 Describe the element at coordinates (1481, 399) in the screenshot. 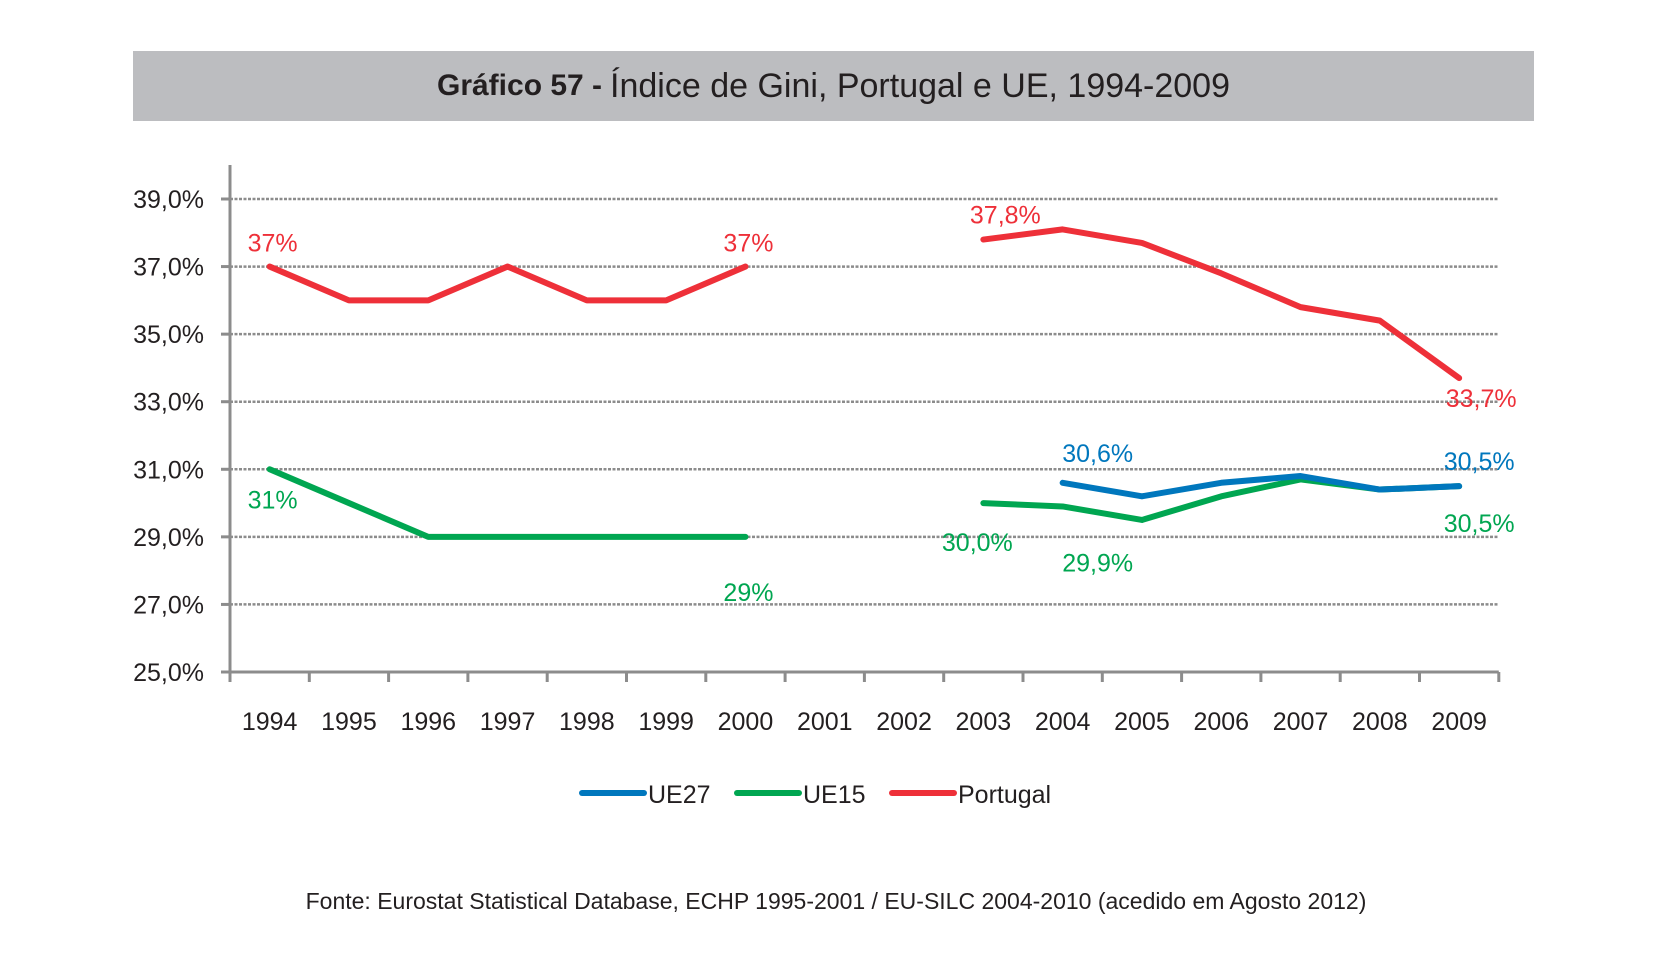

I see `data-label: 33,7%` at that location.